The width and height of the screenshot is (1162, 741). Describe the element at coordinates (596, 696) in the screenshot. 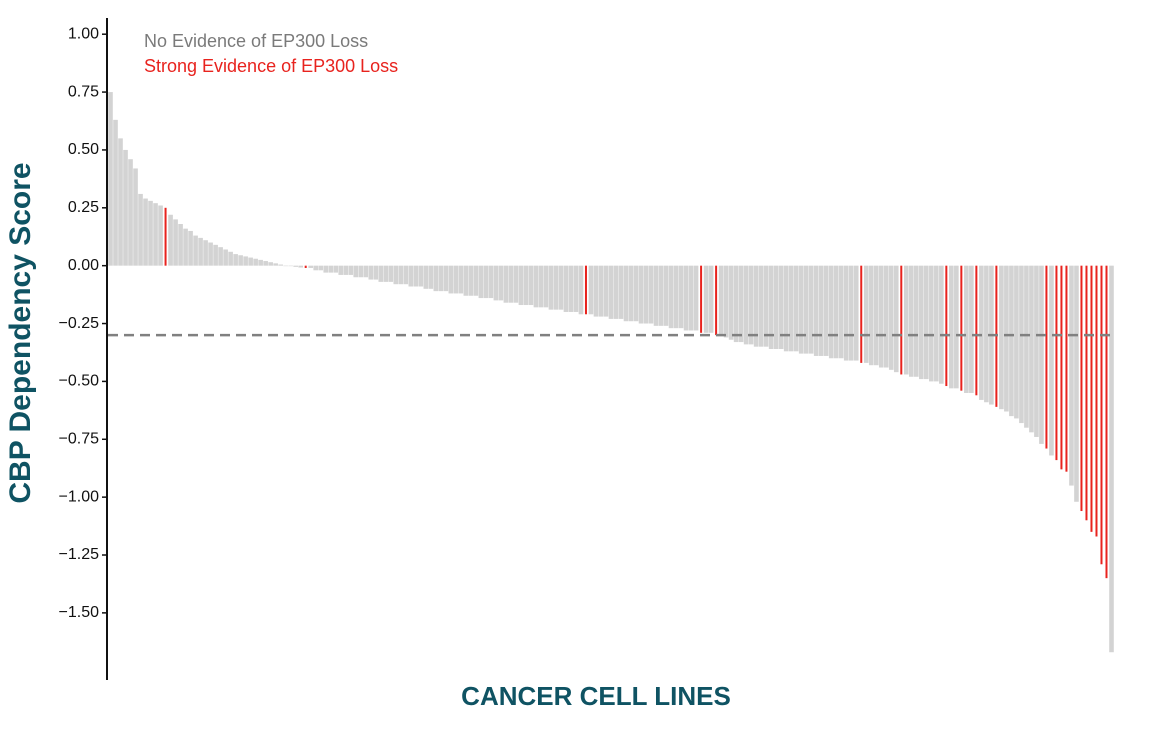

I see `x-axis-title: CANCER CELL LINES` at that location.